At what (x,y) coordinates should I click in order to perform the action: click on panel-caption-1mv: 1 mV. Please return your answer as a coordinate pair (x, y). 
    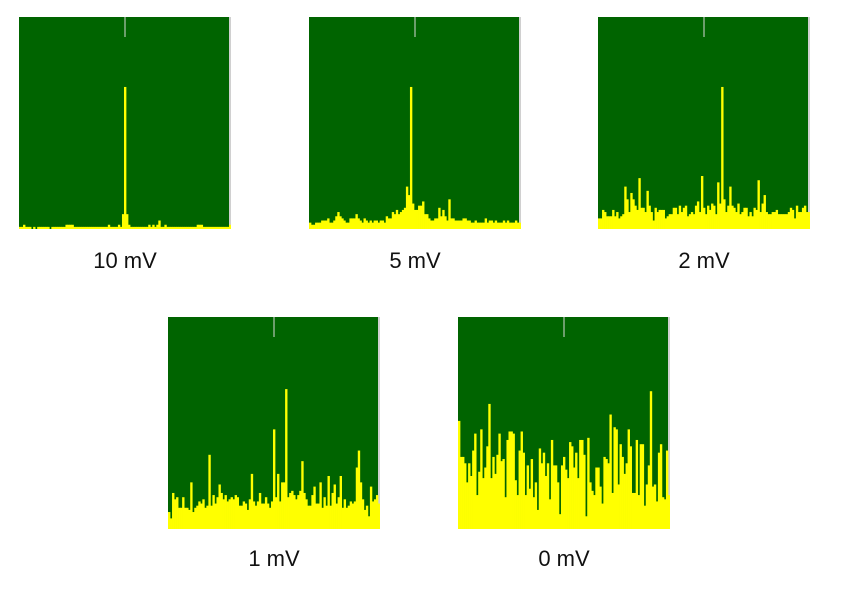
    Looking at the image, I should click on (274, 558).